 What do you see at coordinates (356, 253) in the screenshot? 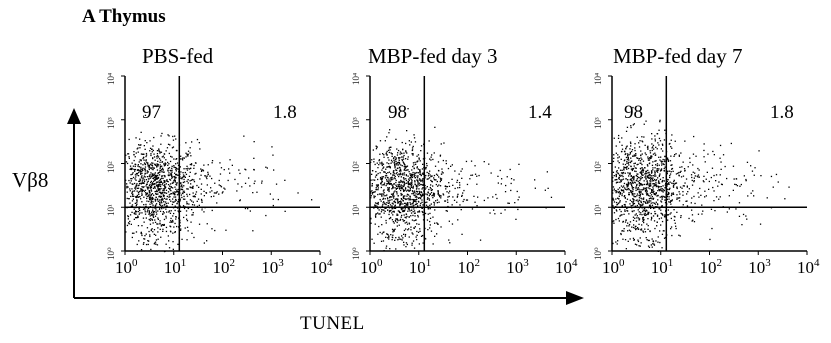
I see `y-tick-label: 10⁰` at bounding box center [356, 253].